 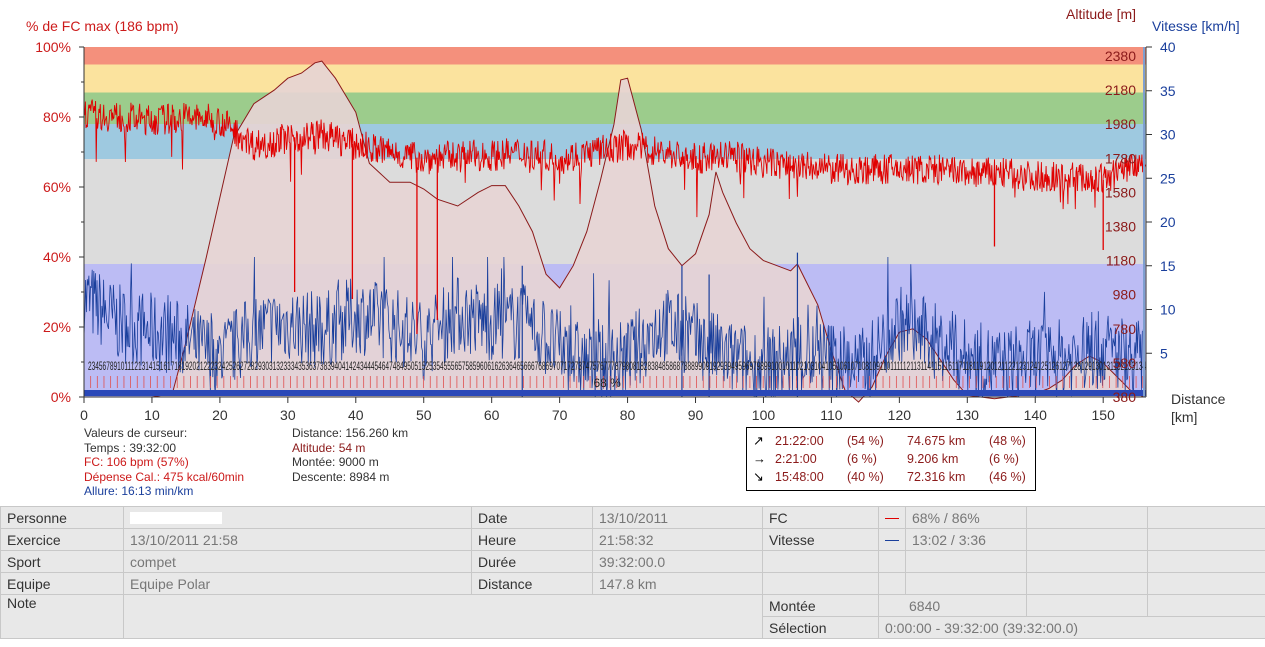 I want to click on distance-tick-label: 130, so click(x=968, y=415).